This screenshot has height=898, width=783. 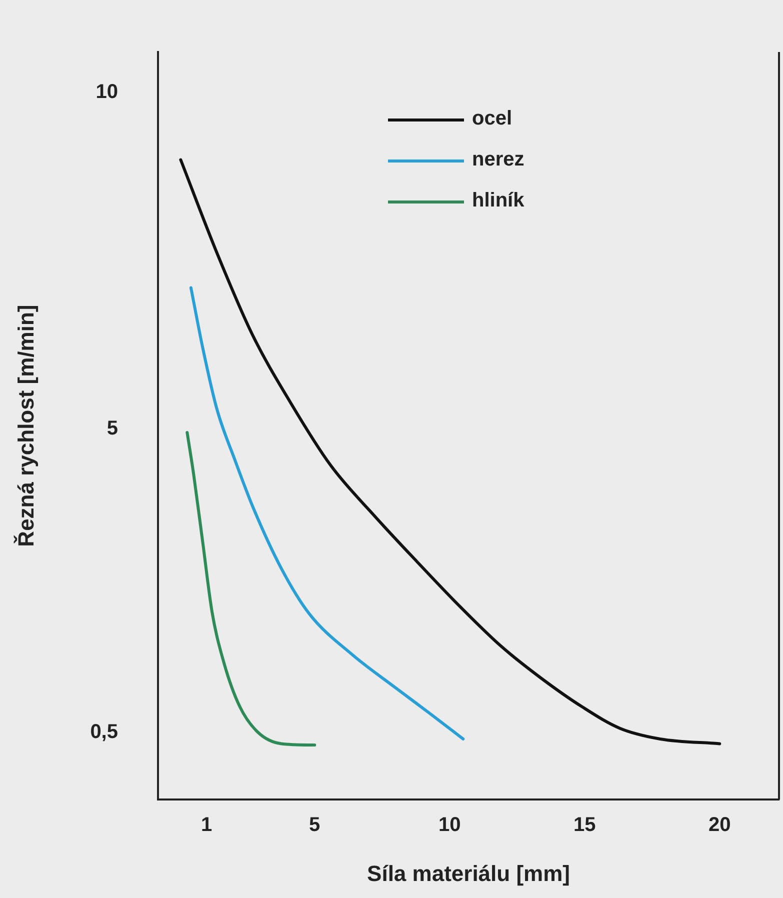 I want to click on y-tick-label: 0,5, so click(x=104, y=731).